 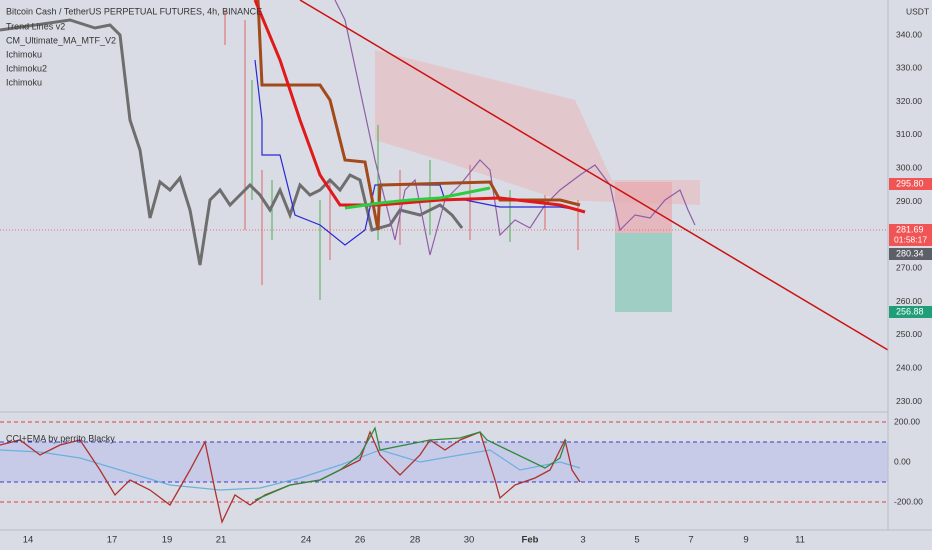 What do you see at coordinates (909, 301) in the screenshot?
I see `price-tick-label: 260.00` at bounding box center [909, 301].